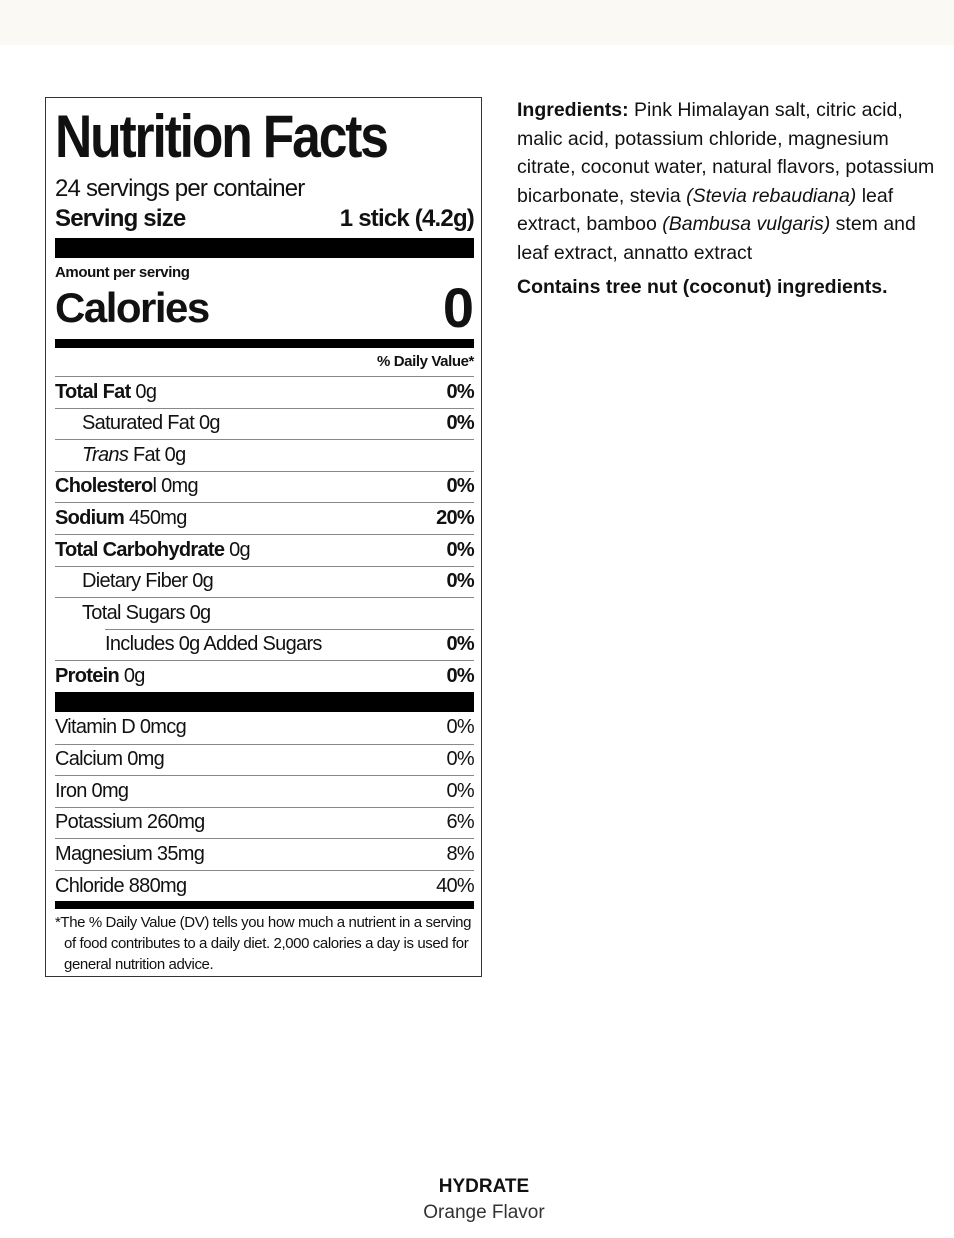  I want to click on serving-size: Serving size 1 stick (4.2g), so click(265, 219).